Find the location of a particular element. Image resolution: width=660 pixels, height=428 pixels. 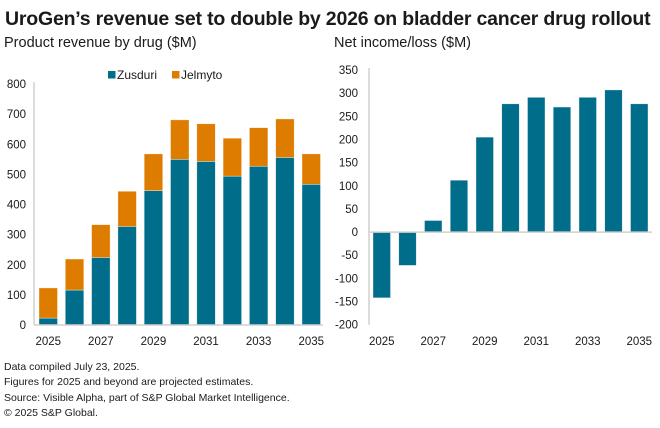

bar-net-income-2025 is located at coordinates (381, 265).